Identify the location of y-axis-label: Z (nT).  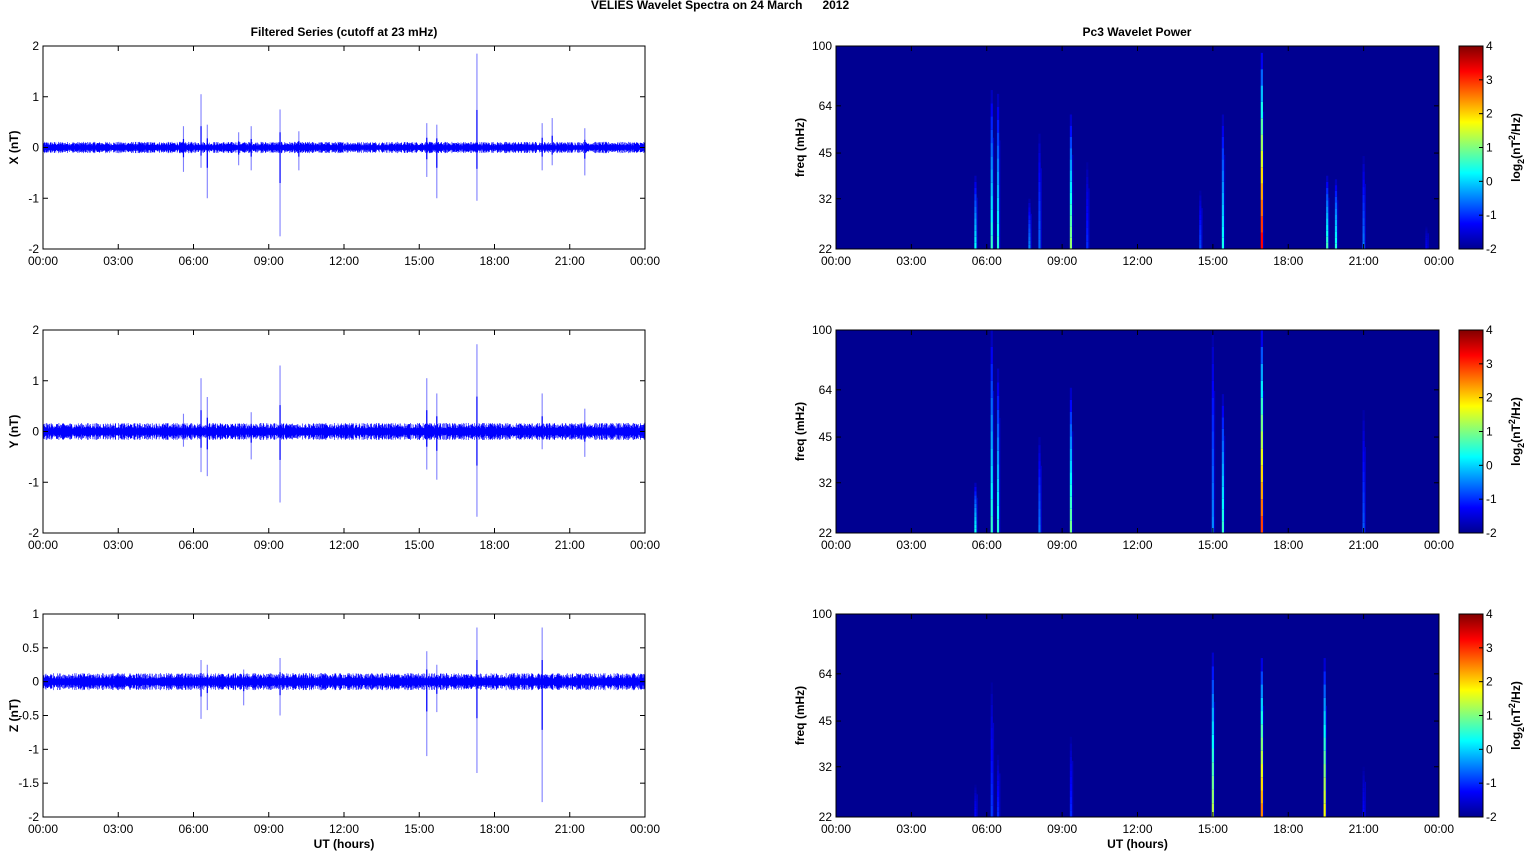
(14, 715).